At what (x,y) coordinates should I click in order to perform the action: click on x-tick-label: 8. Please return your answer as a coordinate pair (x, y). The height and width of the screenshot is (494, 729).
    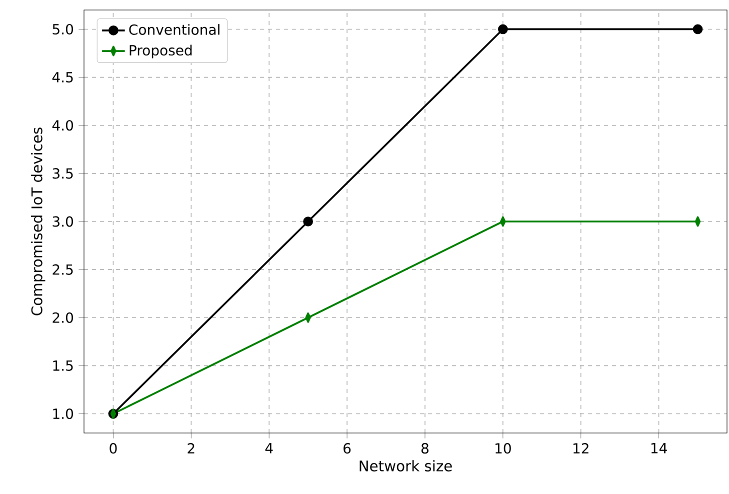
    Looking at the image, I should click on (424, 448).